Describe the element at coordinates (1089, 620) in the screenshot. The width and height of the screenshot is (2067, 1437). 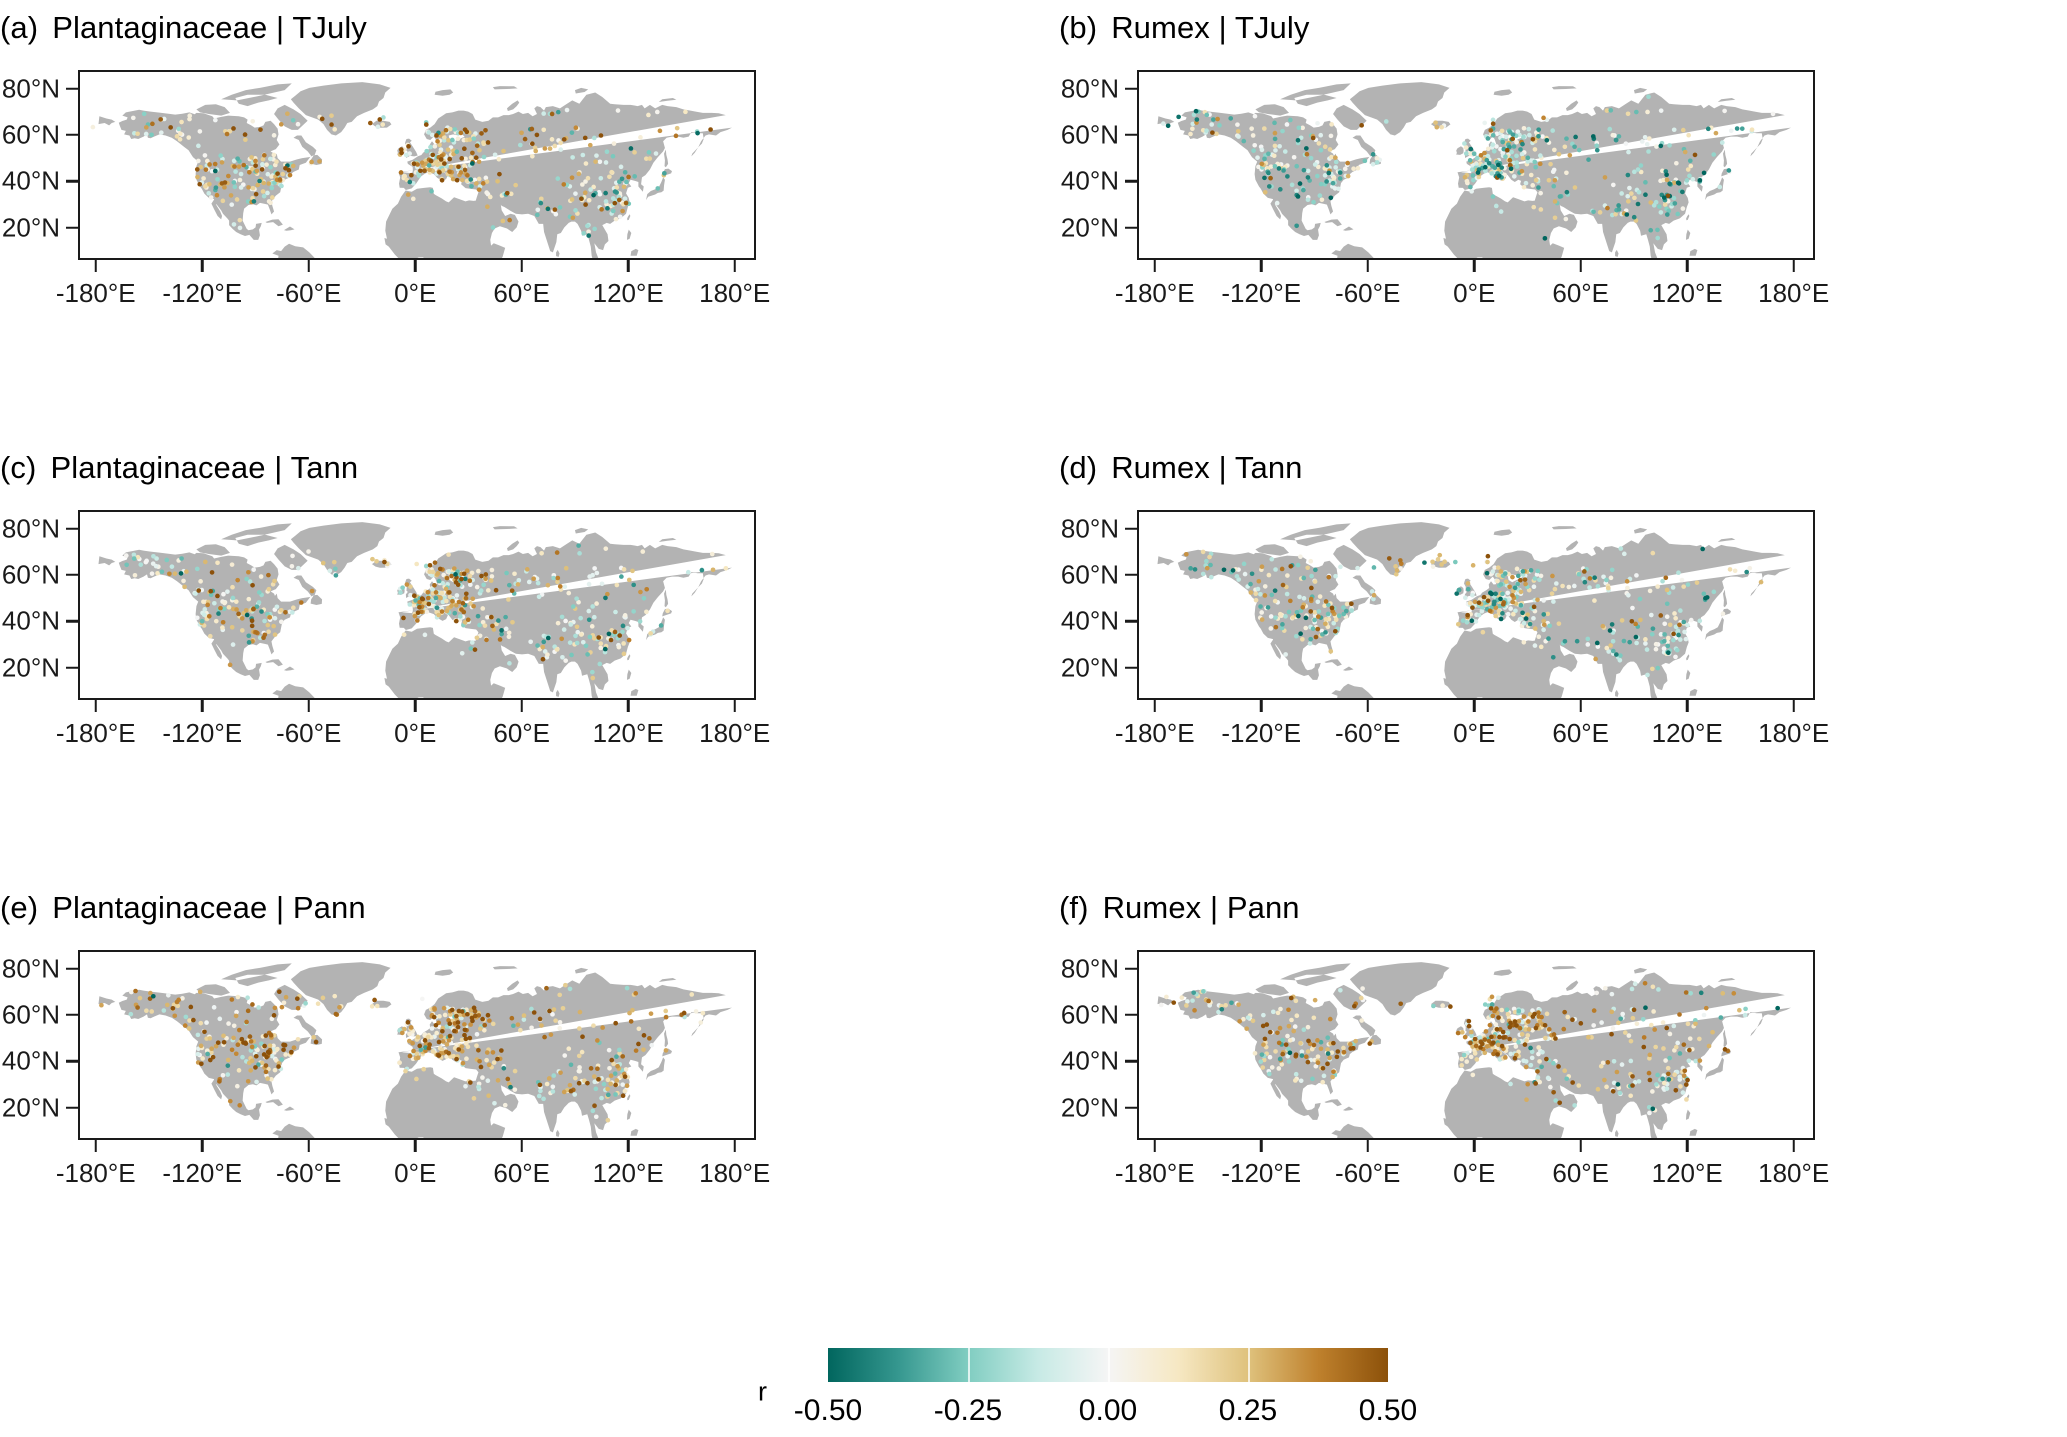
I see `y-axis-tick-label: 40°N` at that location.